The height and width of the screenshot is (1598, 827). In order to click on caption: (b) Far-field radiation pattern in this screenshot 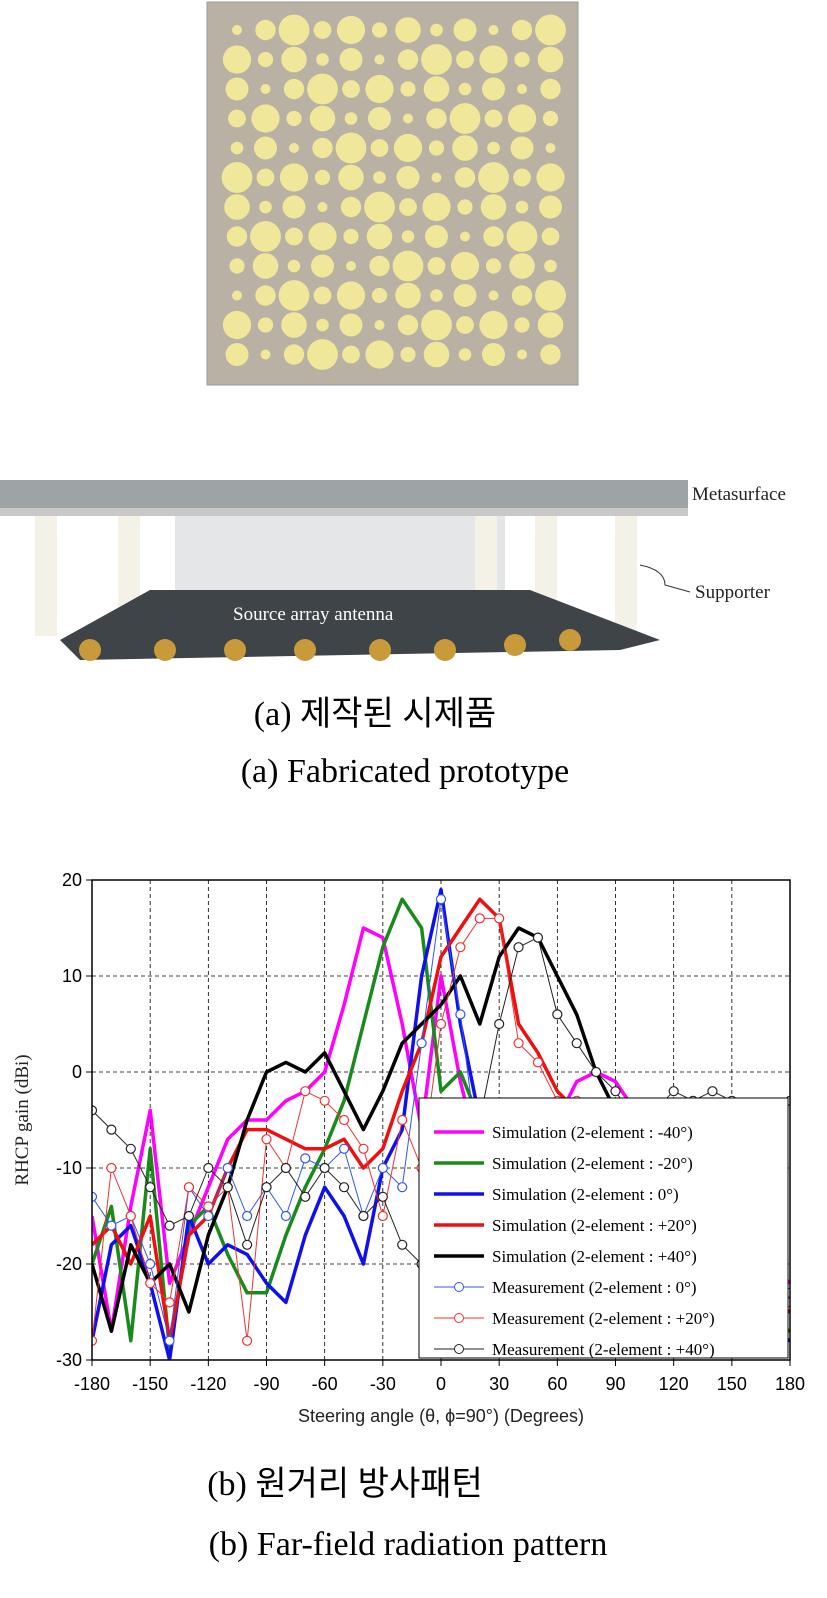, I will do `click(408, 1544)`.